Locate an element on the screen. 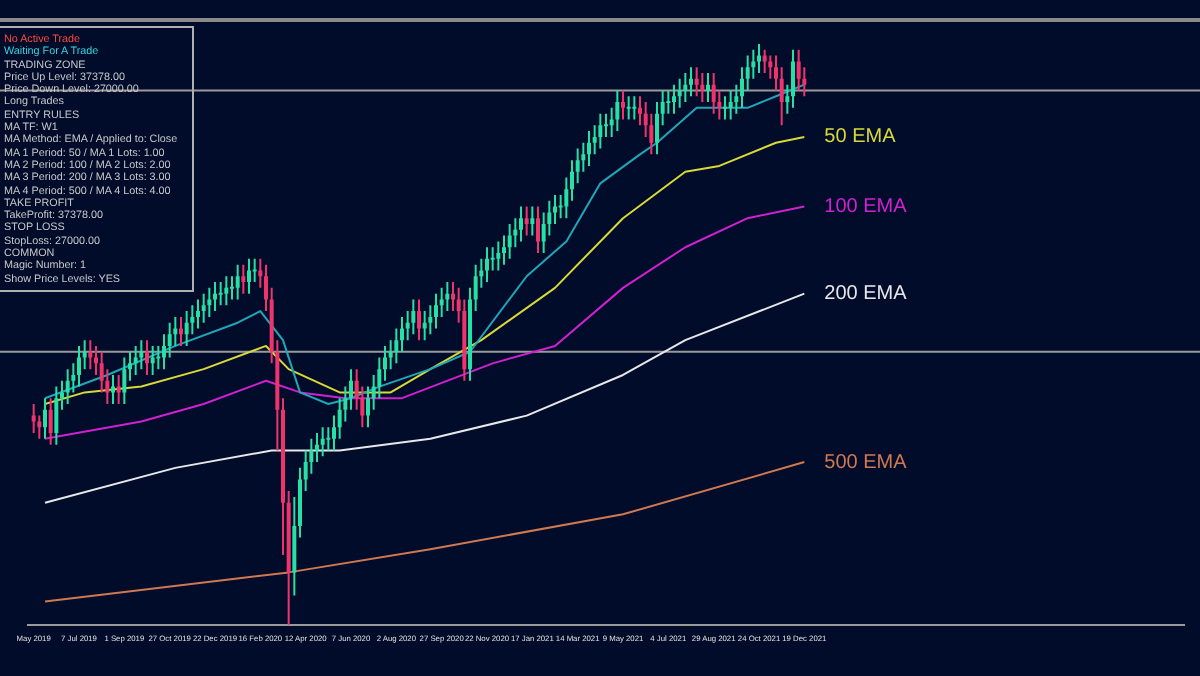 The height and width of the screenshot is (676, 1200). series-label: 500 EMA is located at coordinates (866, 462).